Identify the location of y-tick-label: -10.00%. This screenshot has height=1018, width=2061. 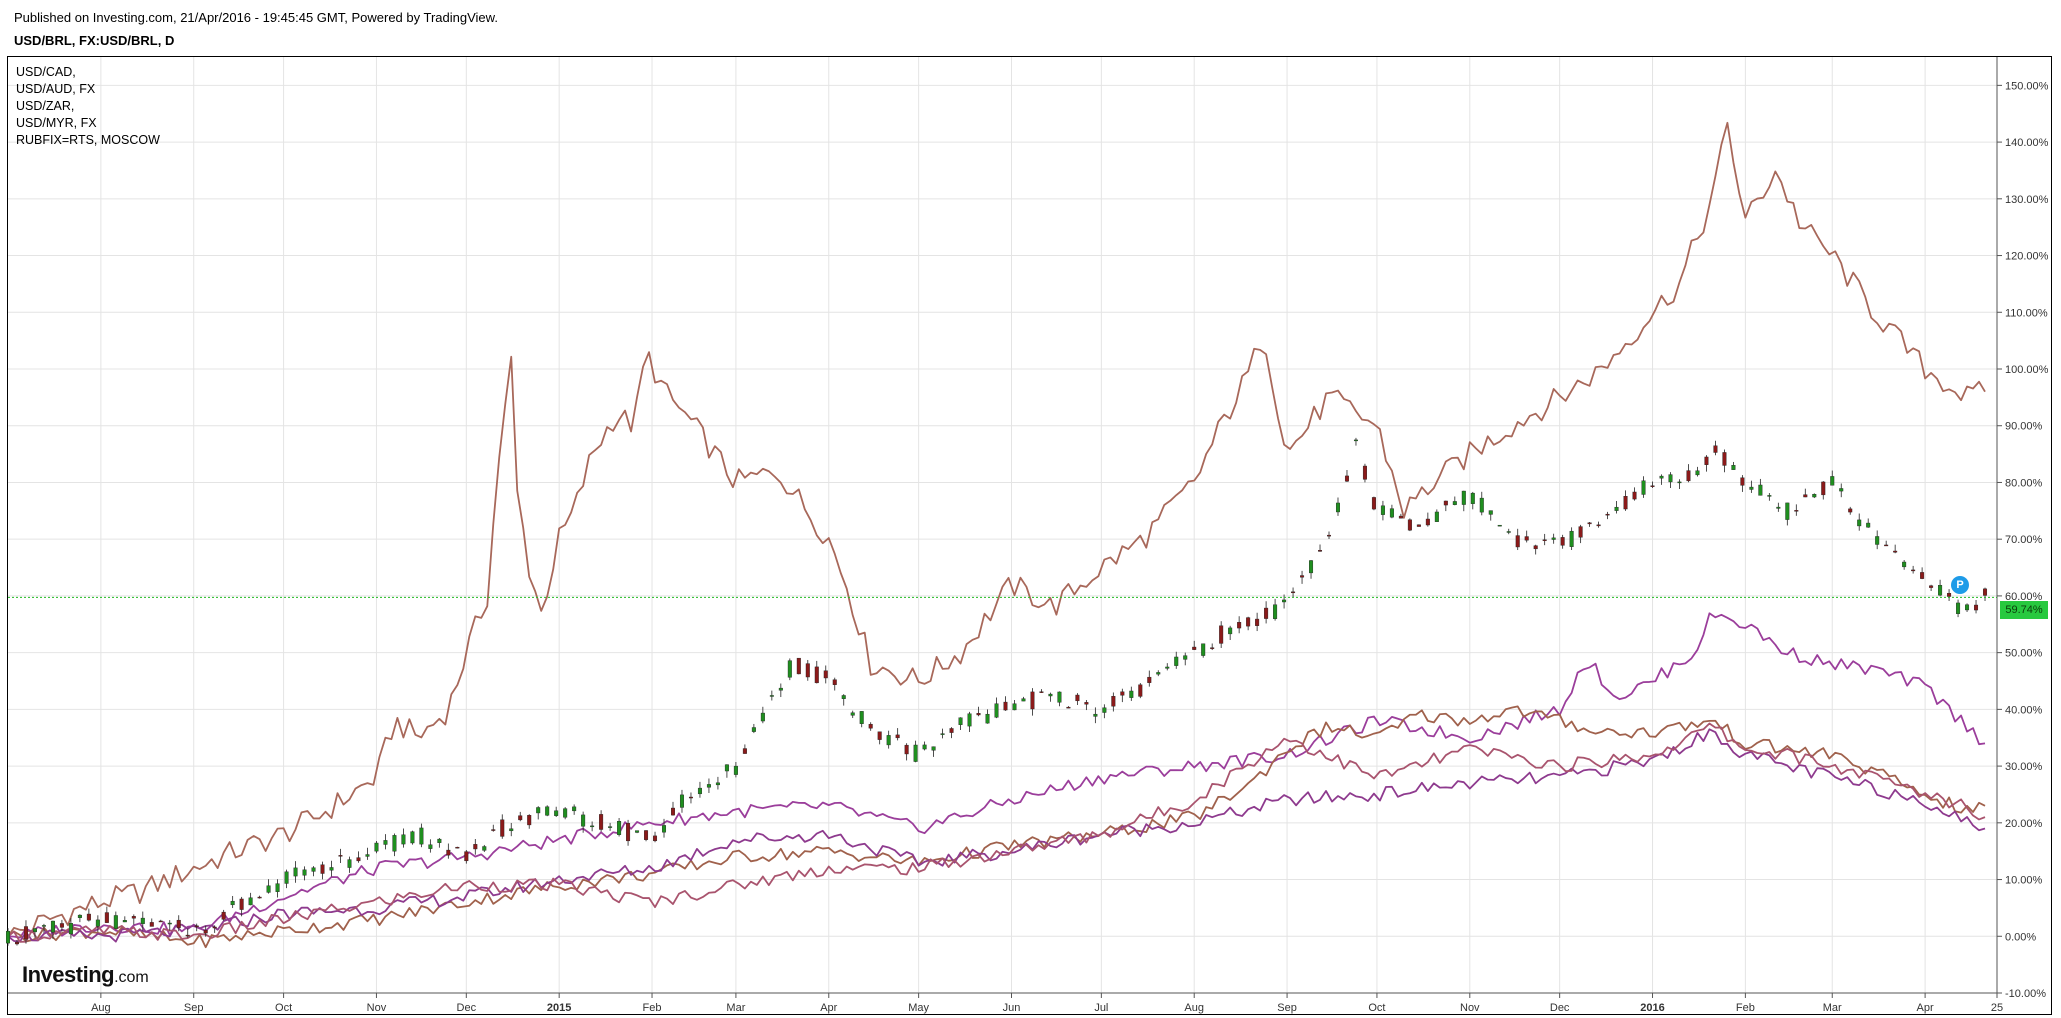
(2025, 994).